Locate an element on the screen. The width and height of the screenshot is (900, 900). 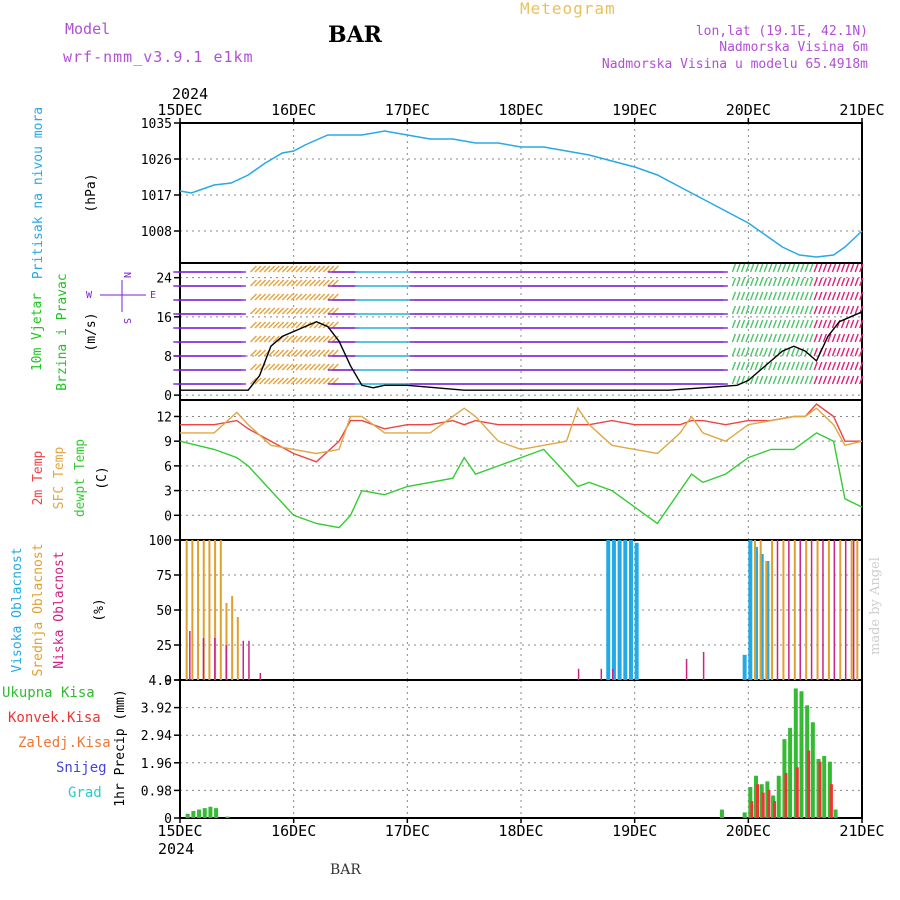
wind-speed-line is located at coordinates (521, 351).